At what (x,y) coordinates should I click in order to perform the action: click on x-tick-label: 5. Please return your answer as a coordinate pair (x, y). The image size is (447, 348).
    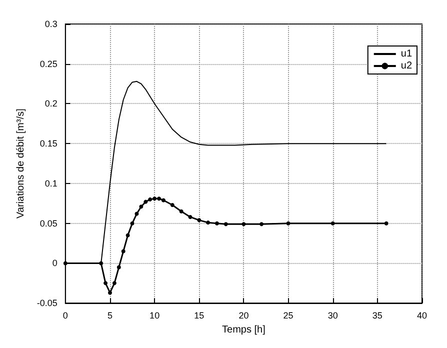
    Looking at the image, I should click on (109, 315).